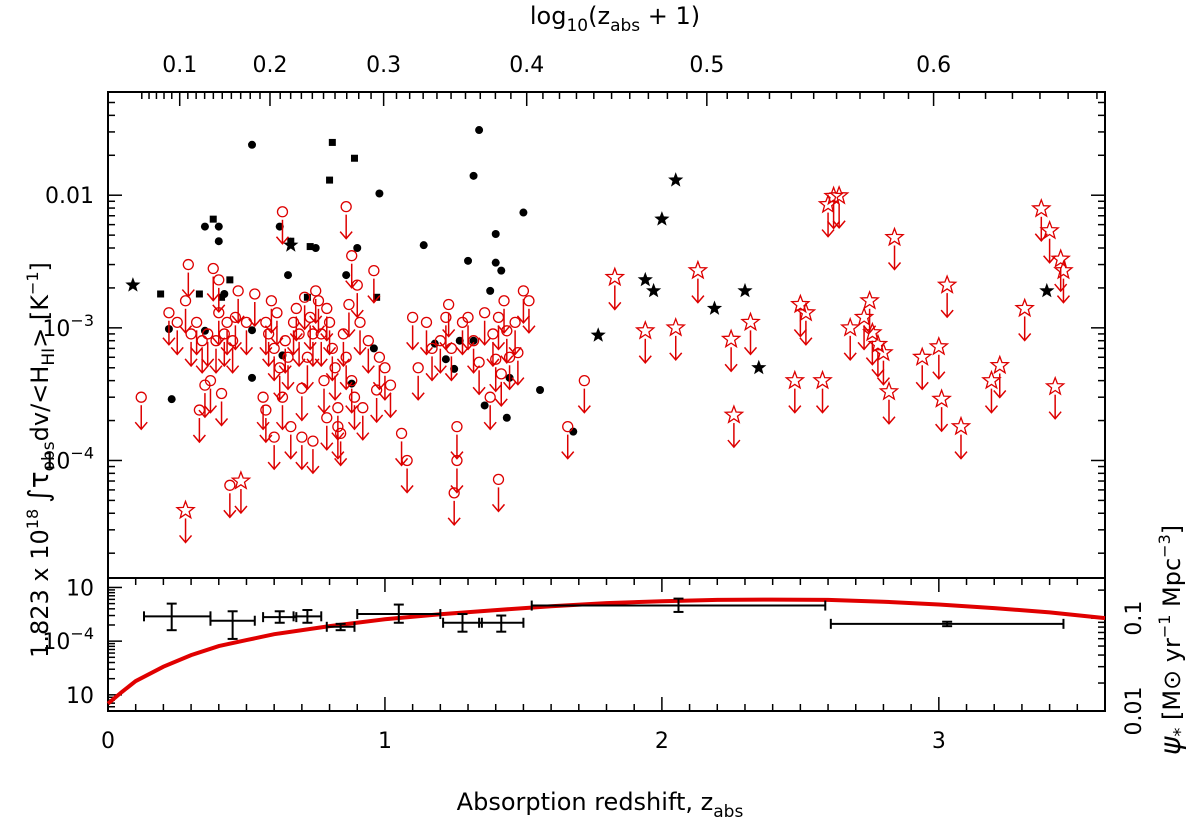  I want to click on x-tick-label: 2, so click(662, 741).